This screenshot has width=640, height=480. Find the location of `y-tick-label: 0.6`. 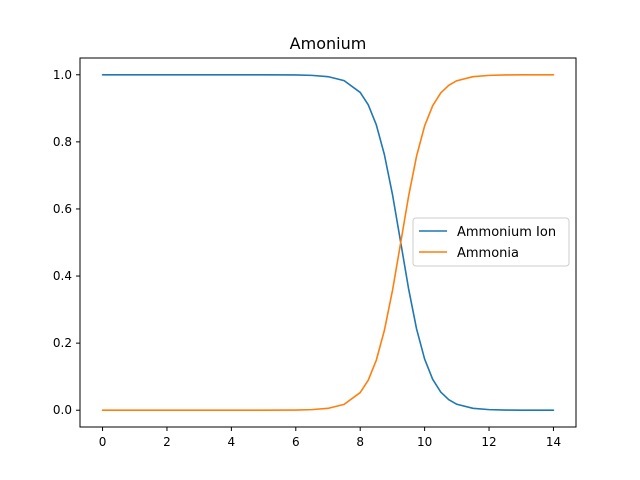

y-tick-label: 0.6 is located at coordinates (62, 209).